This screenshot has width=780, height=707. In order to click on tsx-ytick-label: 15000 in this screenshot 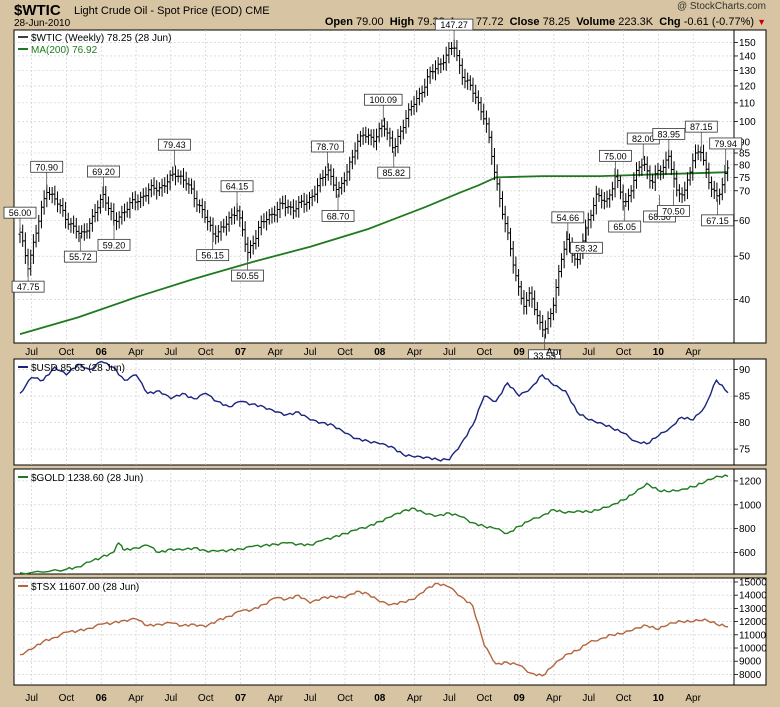, I will do `click(753, 582)`.